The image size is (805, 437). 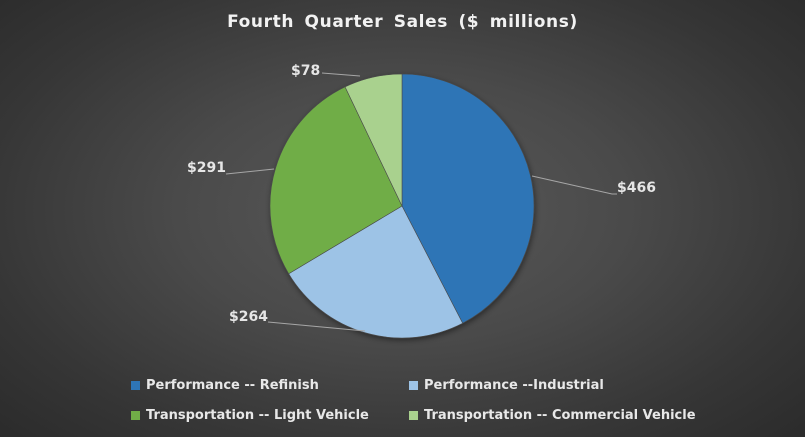 I want to click on legend-label: Transportation -- Commercial Vehicle, so click(x=560, y=415).